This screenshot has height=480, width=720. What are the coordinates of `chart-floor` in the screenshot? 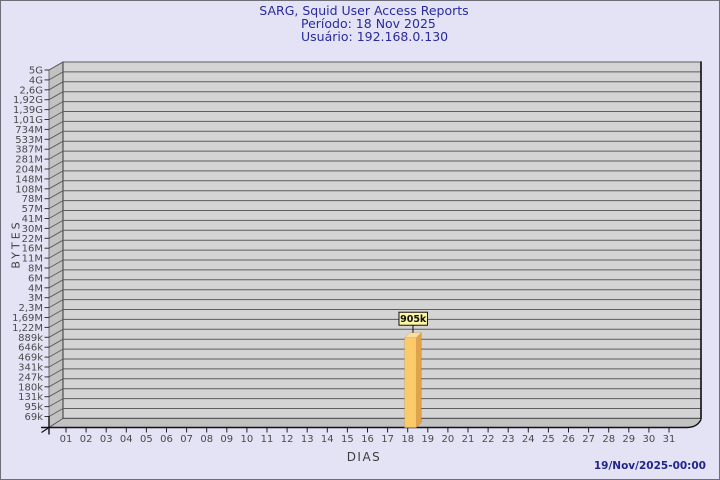 It's located at (374, 423).